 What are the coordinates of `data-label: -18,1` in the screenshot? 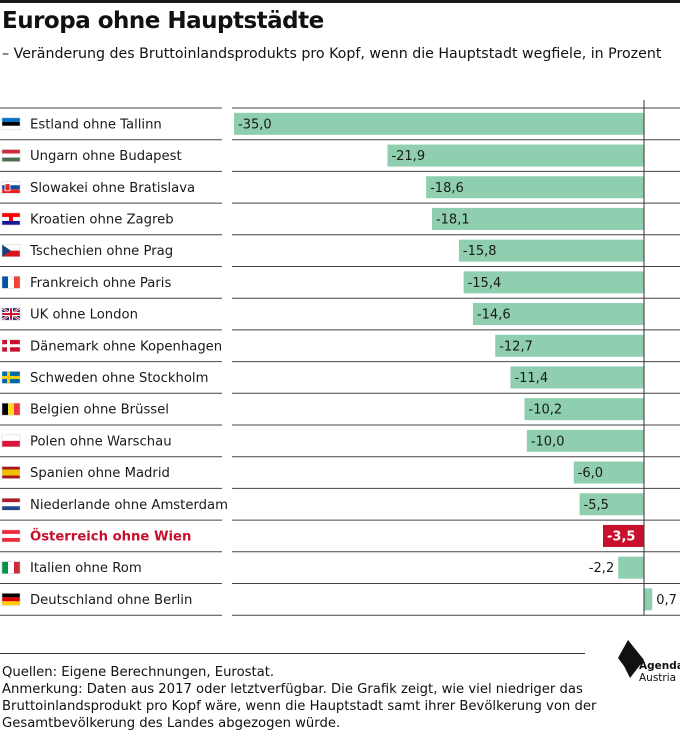 It's located at (453, 219).